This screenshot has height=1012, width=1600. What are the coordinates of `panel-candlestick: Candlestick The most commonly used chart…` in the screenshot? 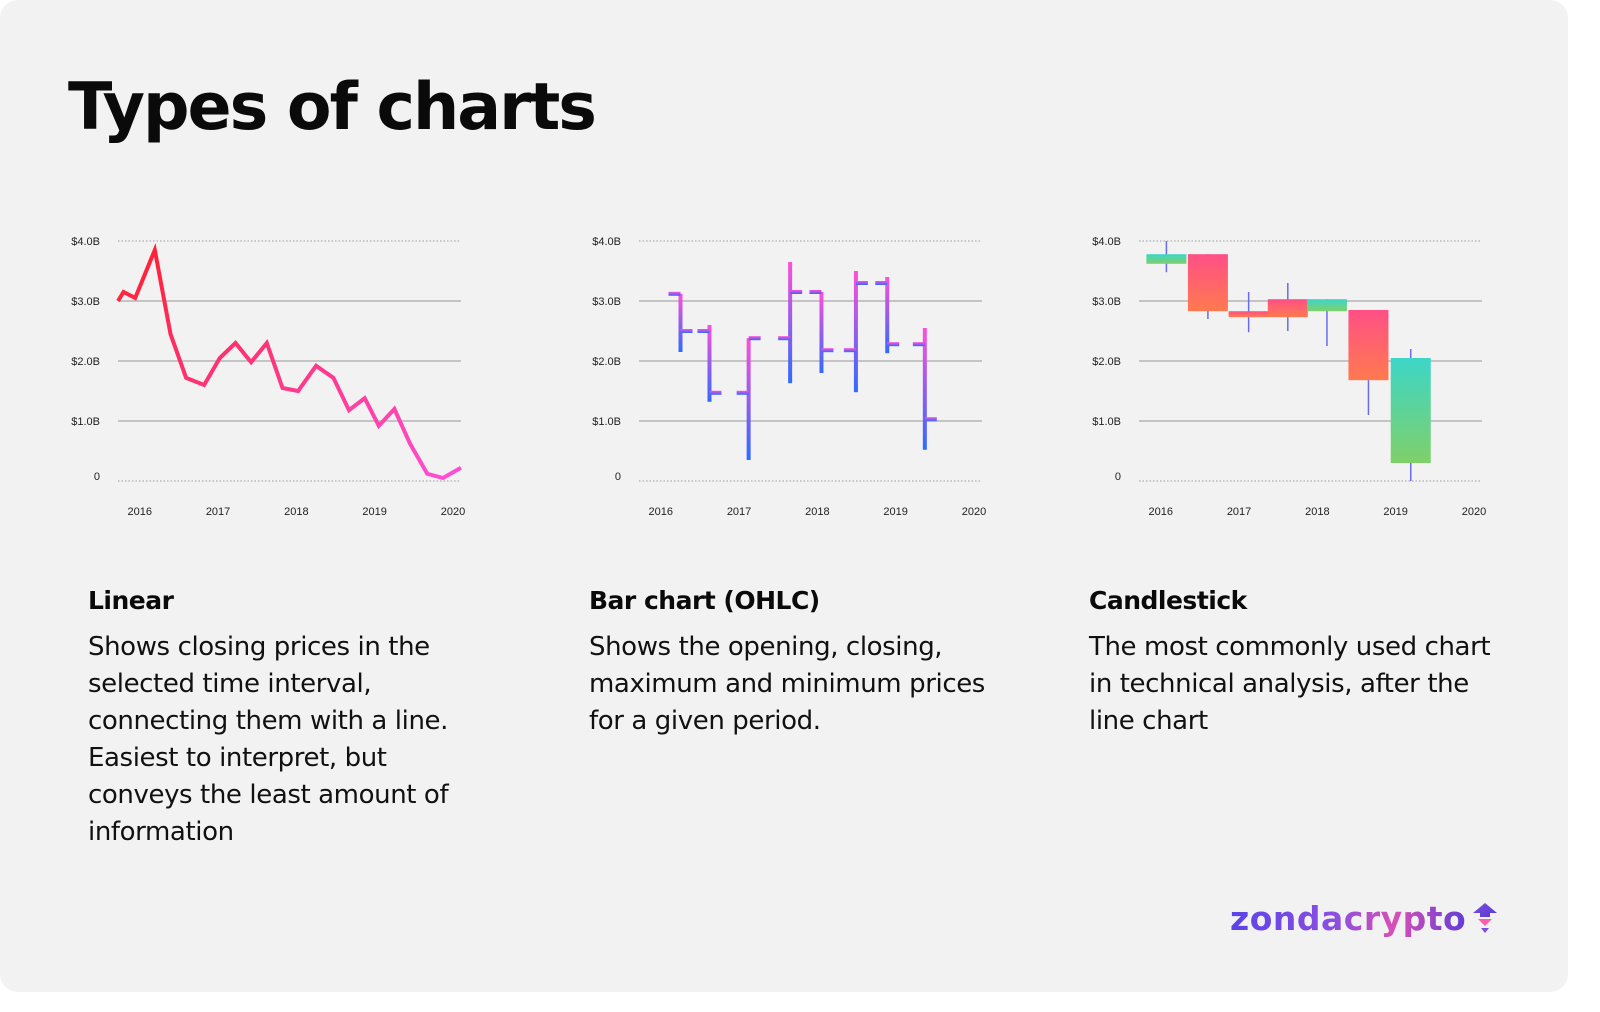 It's located at (1294, 663).